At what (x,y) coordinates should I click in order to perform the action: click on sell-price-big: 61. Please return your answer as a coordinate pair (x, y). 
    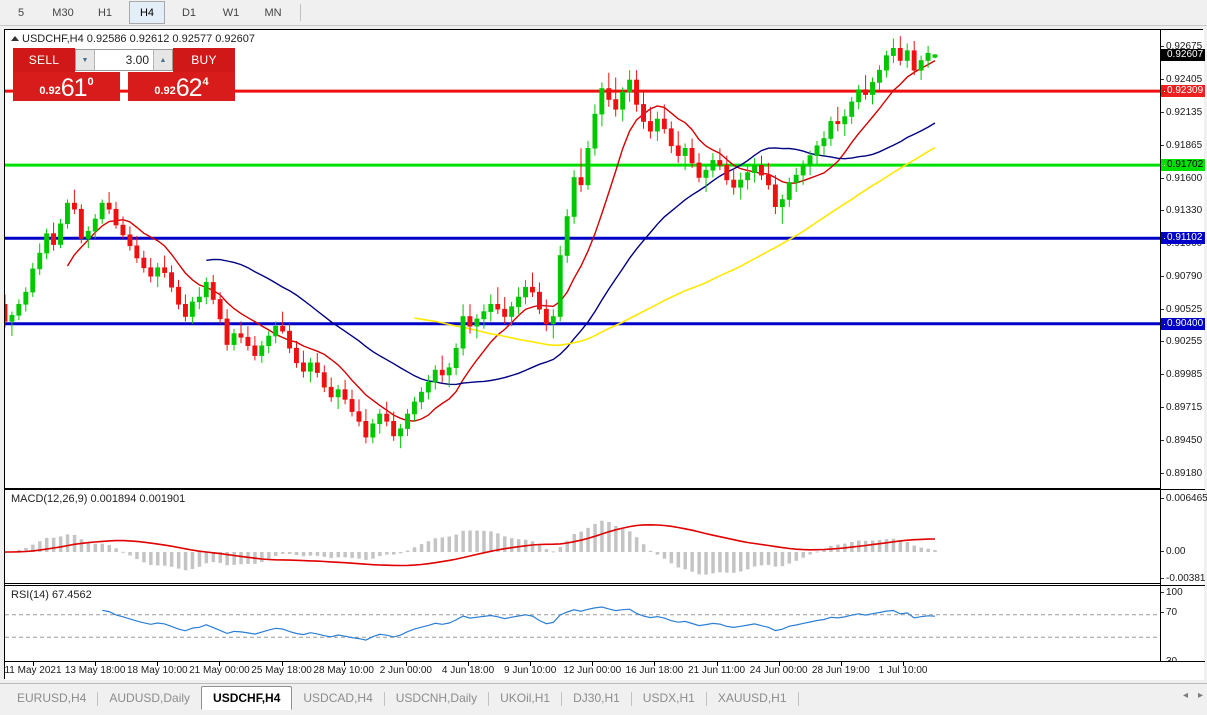
    Looking at the image, I should click on (74, 87).